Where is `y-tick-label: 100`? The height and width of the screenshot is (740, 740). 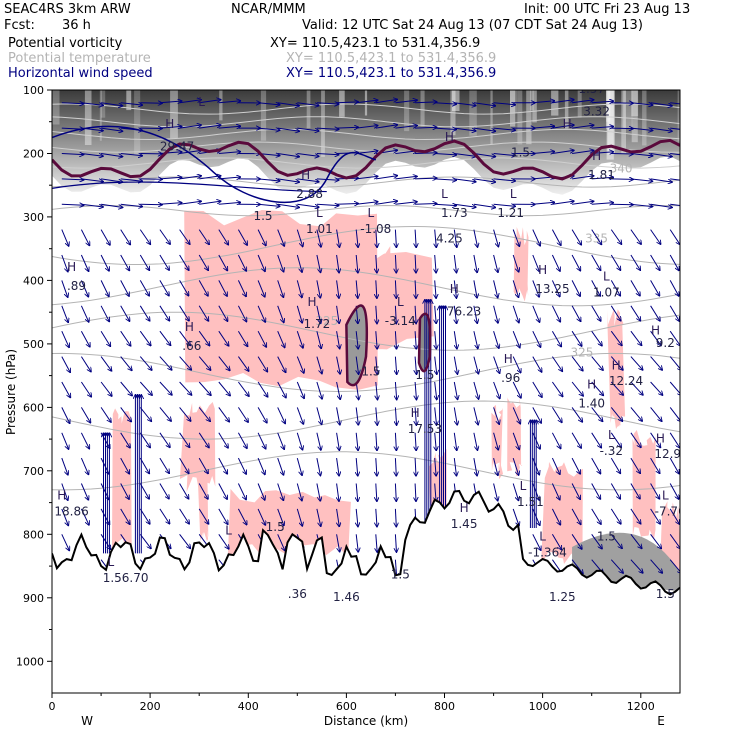 y-tick-label: 100 is located at coordinates (33, 90).